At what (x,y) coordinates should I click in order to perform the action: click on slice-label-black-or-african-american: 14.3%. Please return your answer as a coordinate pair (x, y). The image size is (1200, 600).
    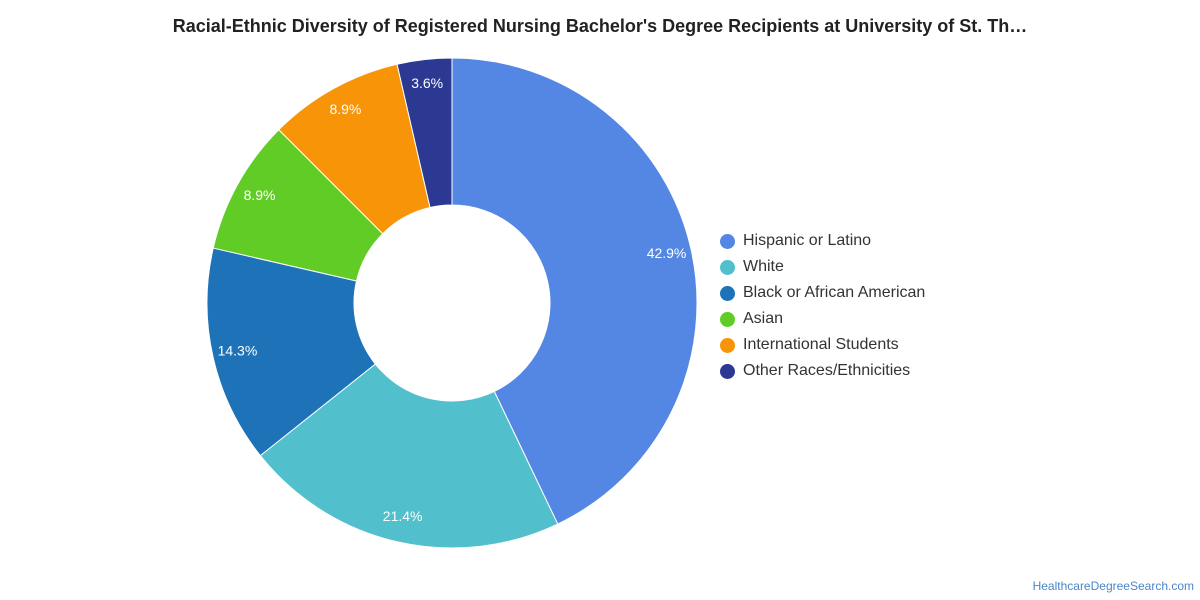
    Looking at the image, I should click on (238, 350).